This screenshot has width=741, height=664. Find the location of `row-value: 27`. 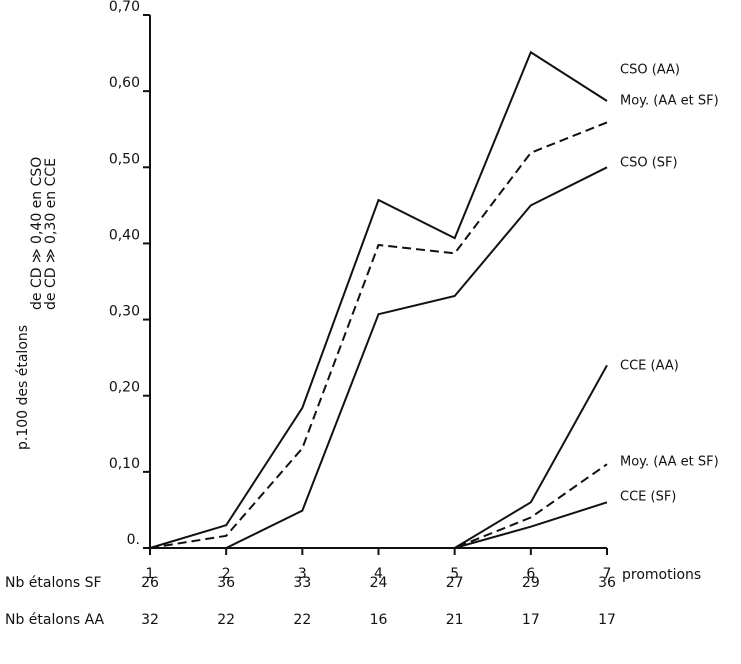

row-value: 27 is located at coordinates (455, 583).